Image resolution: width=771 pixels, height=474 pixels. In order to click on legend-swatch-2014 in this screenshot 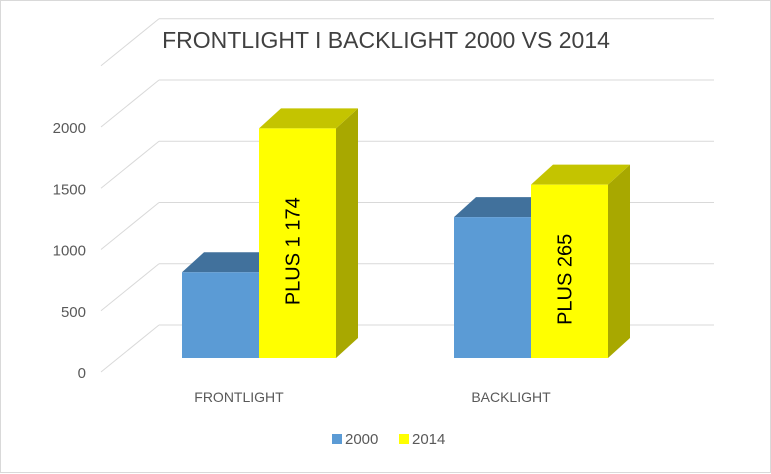, I will do `click(404, 439)`.